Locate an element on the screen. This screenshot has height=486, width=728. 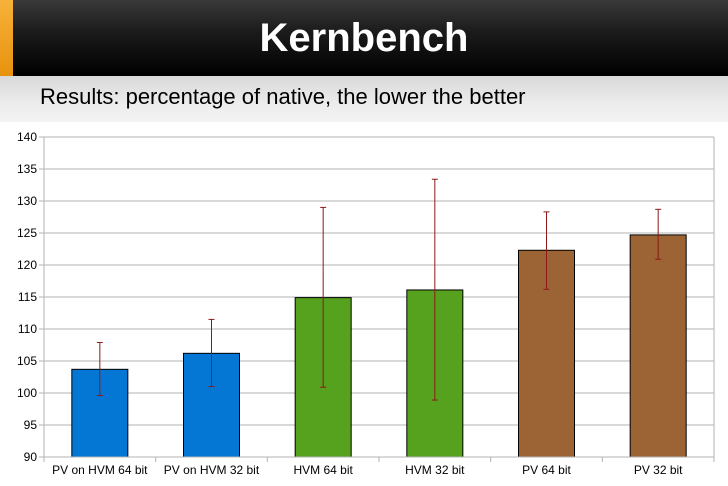
y-tick-label: 135 is located at coordinates (27, 169).